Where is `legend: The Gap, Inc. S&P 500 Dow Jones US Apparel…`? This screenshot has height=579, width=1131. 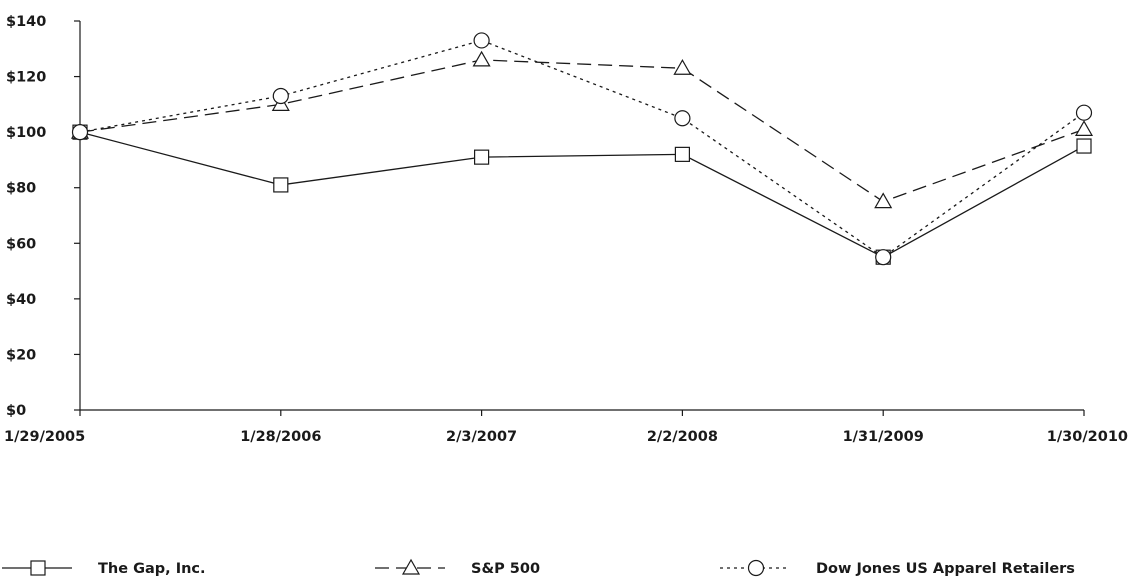 legend: The Gap, Inc. S&P 500 Dow Jones US Apparel… is located at coordinates (538, 567).